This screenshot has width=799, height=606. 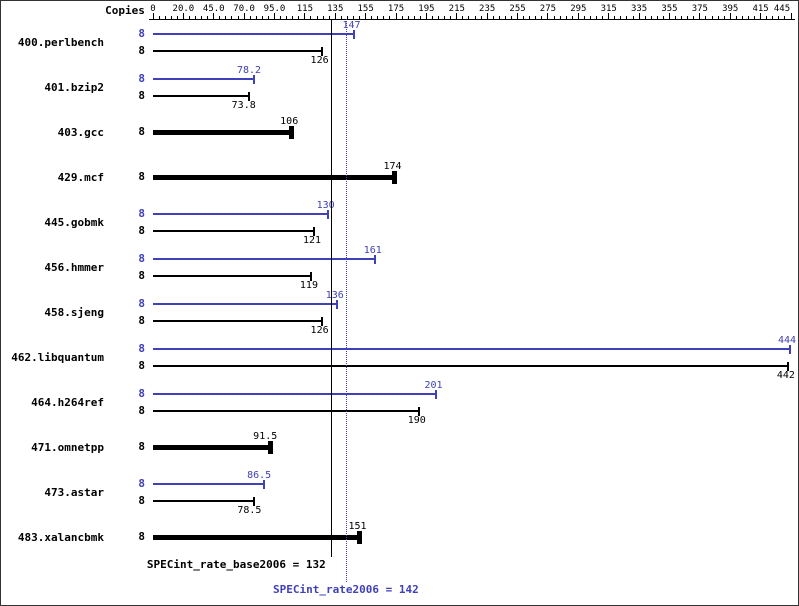 I want to click on x-axis-tick-label: 375, so click(x=699, y=9).